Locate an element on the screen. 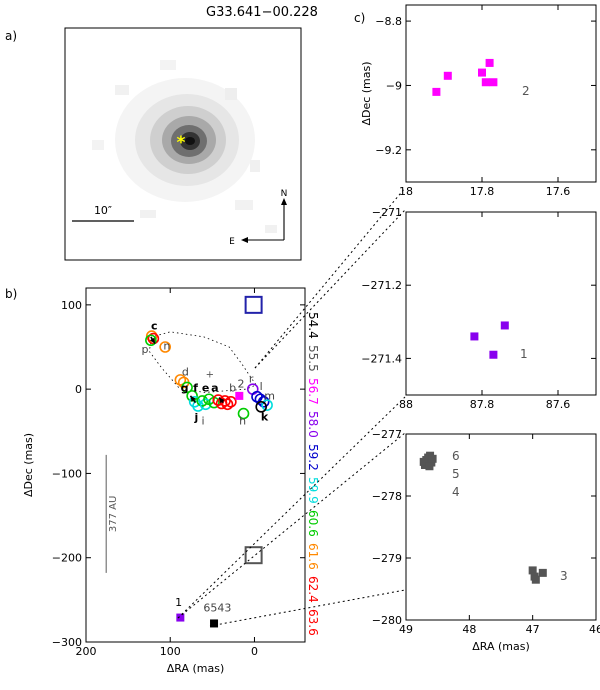 This screenshot has width=600, height=690. x-tick-label: 200 is located at coordinates (86, 651).